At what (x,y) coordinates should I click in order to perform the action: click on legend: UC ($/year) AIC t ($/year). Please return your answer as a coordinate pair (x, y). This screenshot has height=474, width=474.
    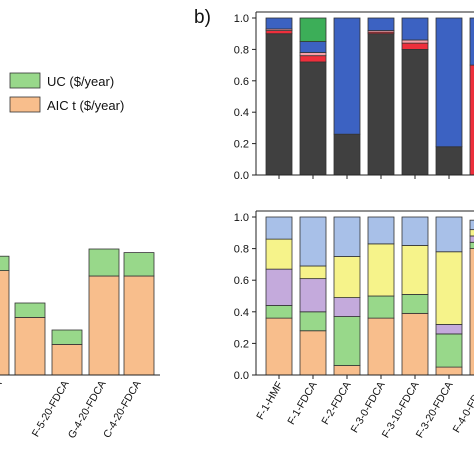
    Looking at the image, I should click on (66, 92).